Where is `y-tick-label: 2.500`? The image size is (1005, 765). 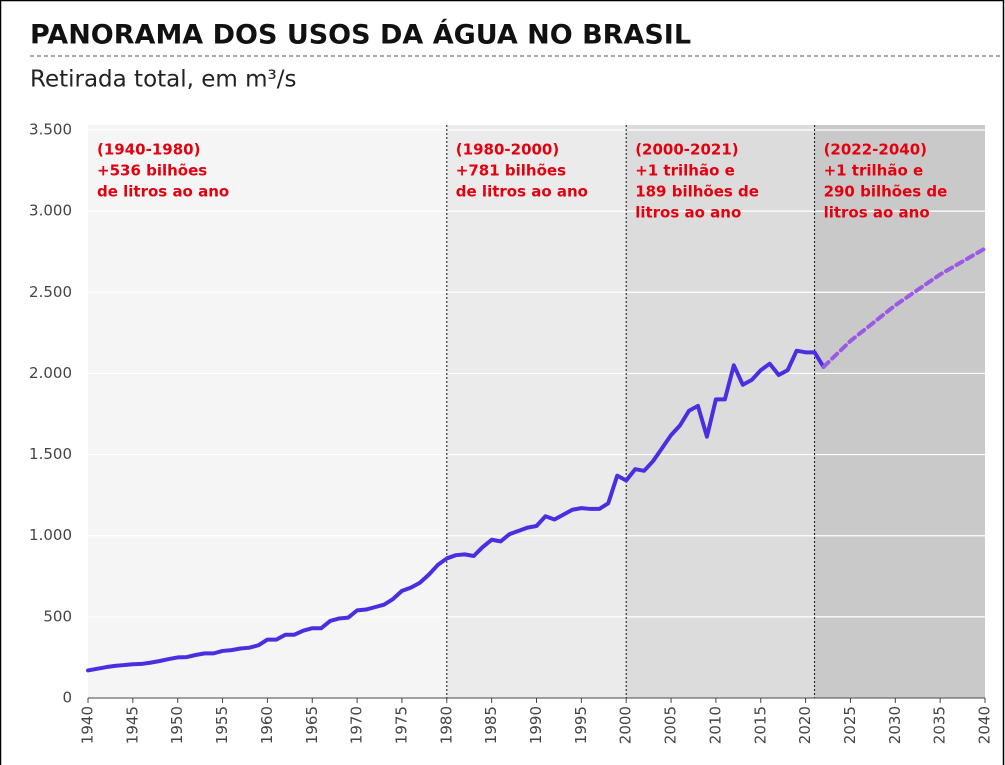 y-tick-label: 2.500 is located at coordinates (50, 292).